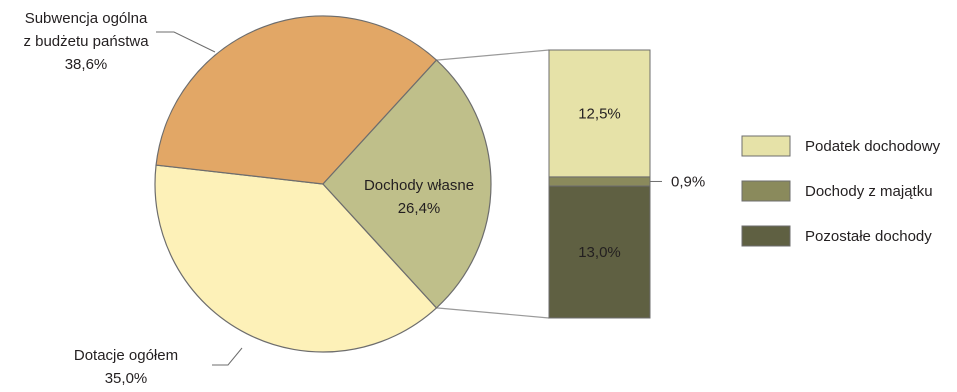 The width and height of the screenshot is (957, 392). I want to click on breakdown-bar: 13,0% 0,9% 12,5%, so click(626, 184).